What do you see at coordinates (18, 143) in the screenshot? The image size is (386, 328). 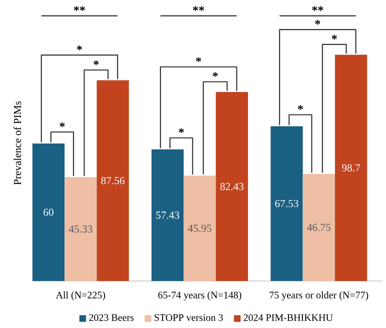 I see `y-axis-title: Prevalence of PIMs` at bounding box center [18, 143].